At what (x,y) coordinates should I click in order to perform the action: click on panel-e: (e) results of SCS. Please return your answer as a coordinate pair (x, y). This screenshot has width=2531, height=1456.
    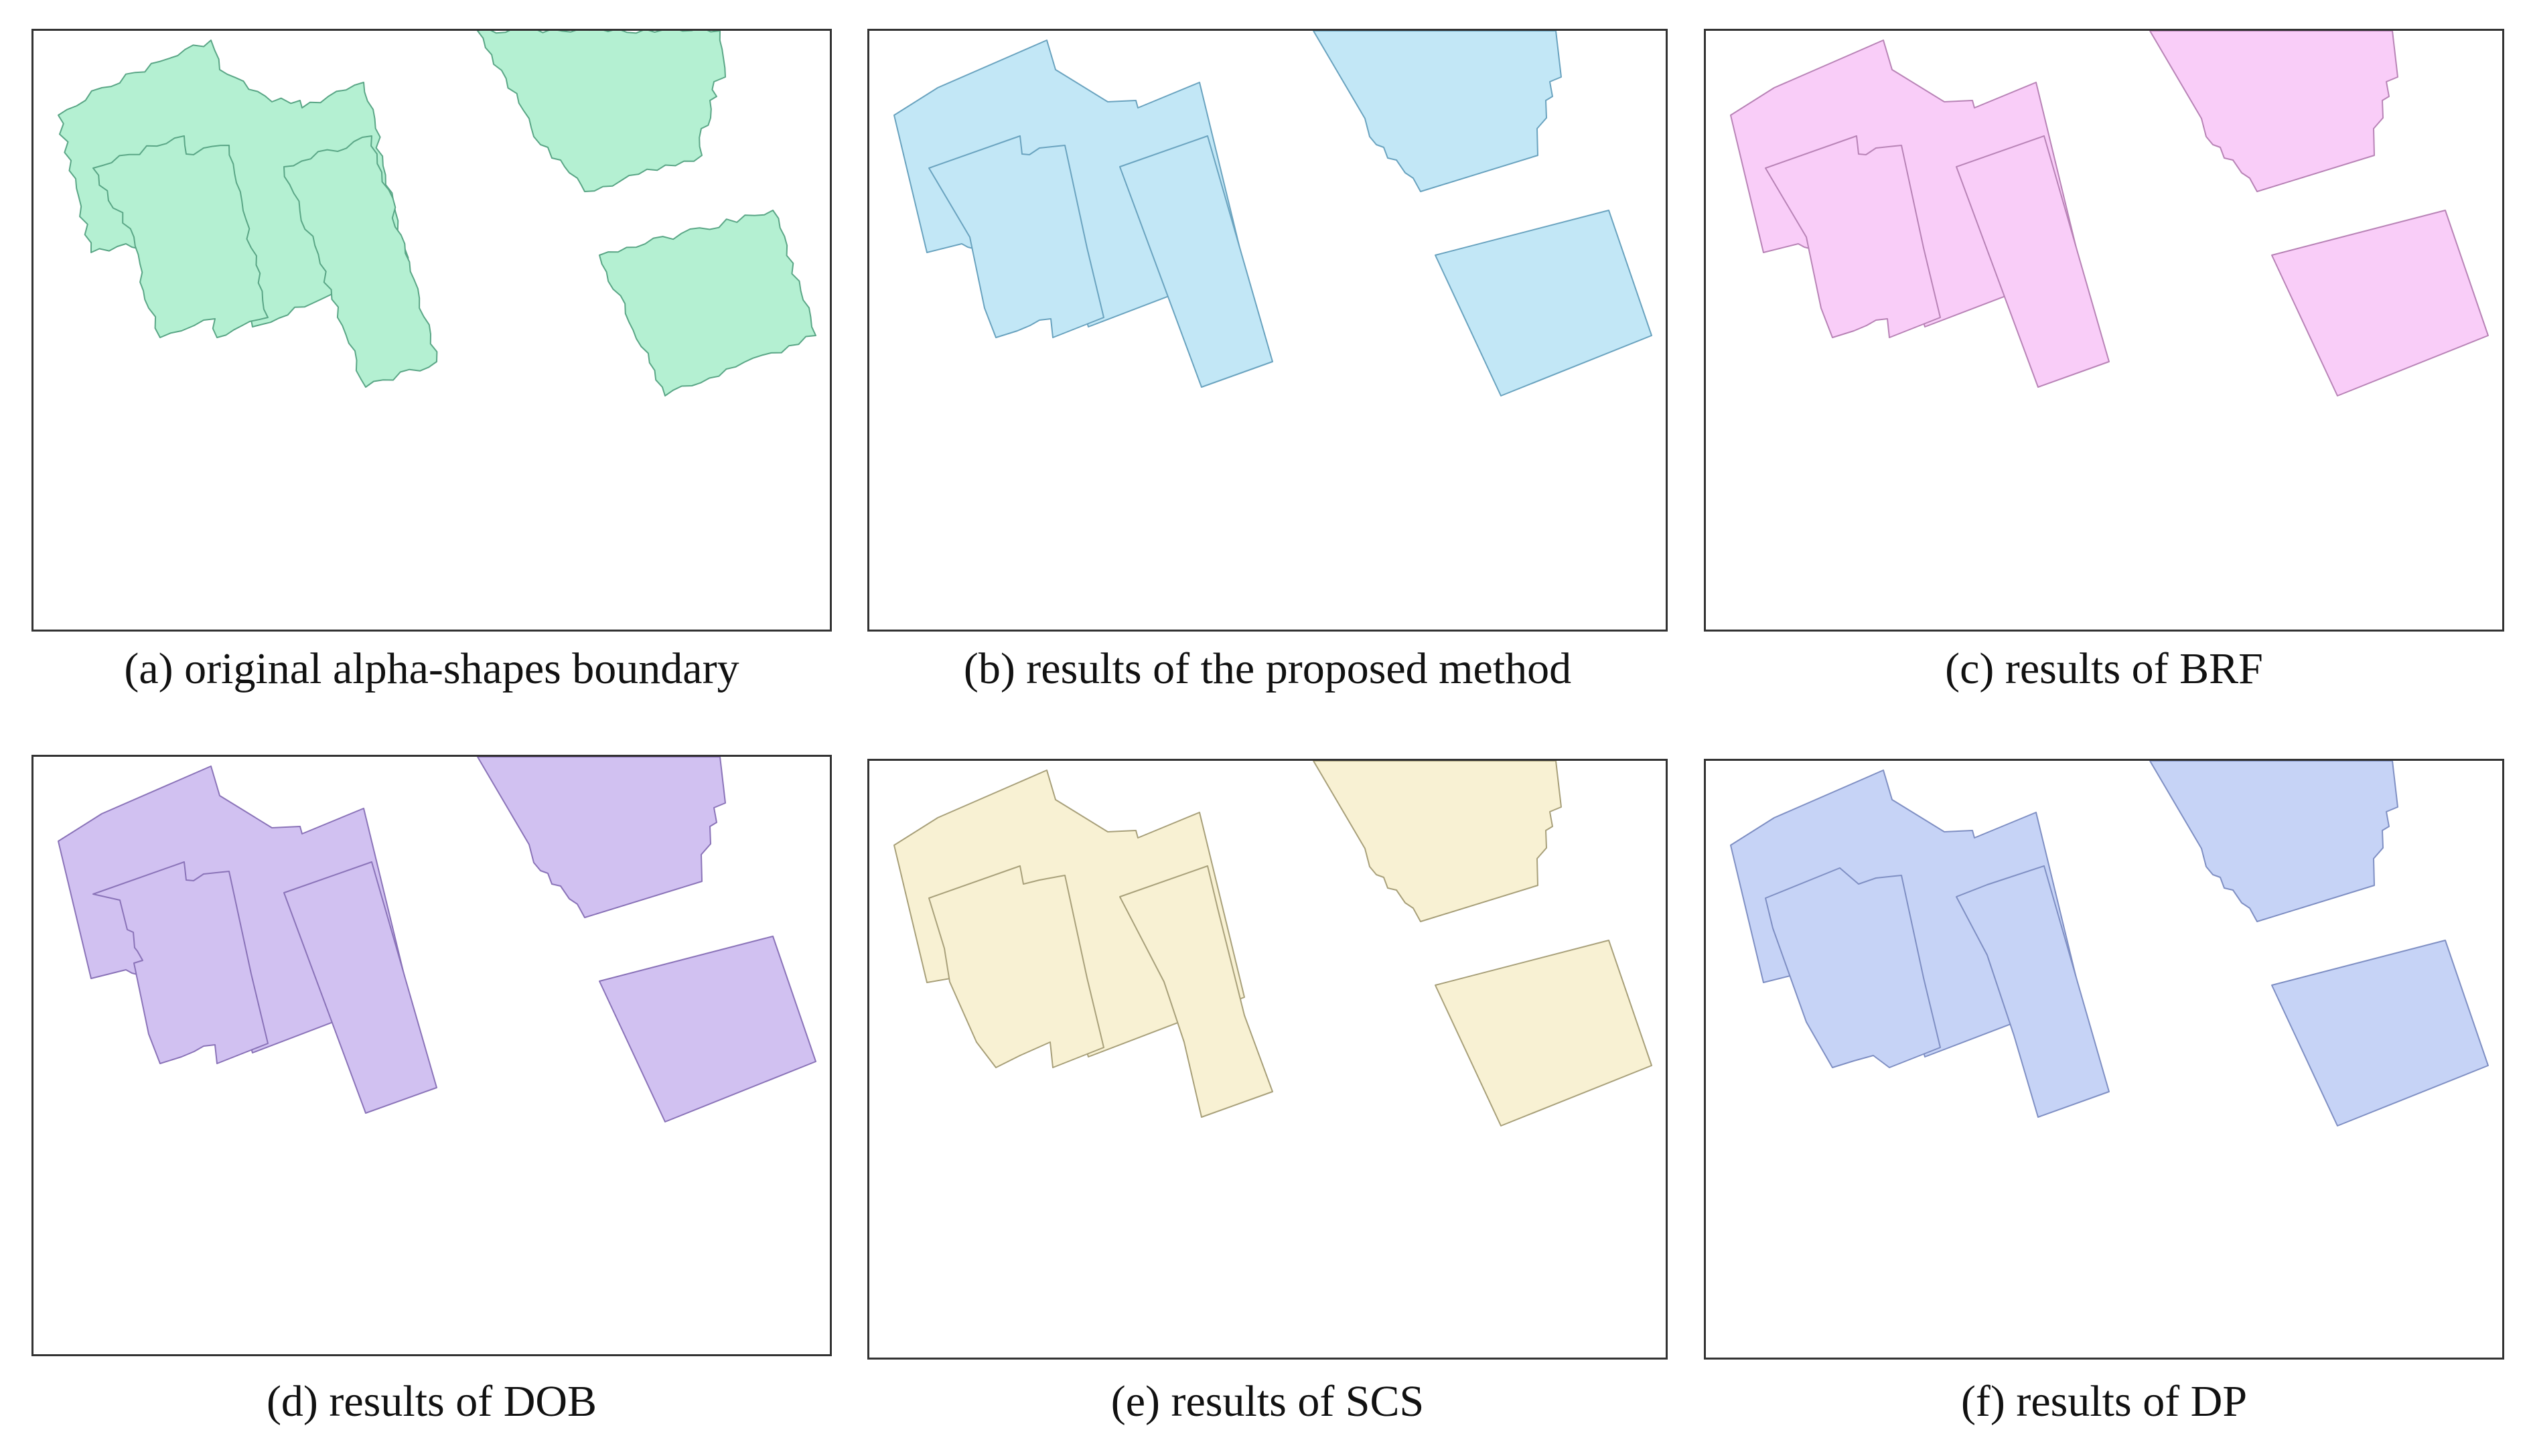
    Looking at the image, I should click on (1267, 1094).